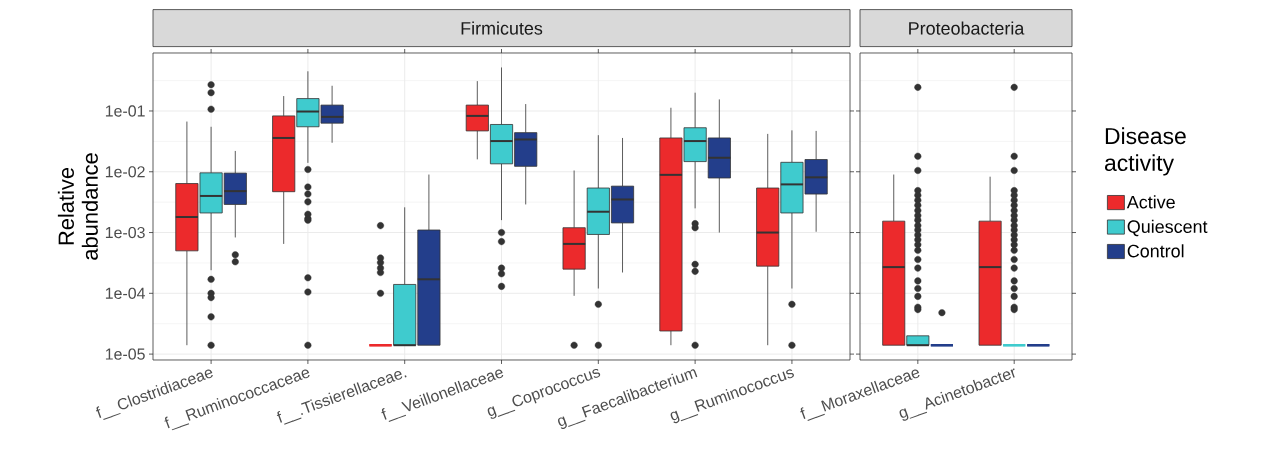 The width and height of the screenshot is (1266, 463). Describe the element at coordinates (1155, 251) in the screenshot. I see `legend-label: Control` at that location.